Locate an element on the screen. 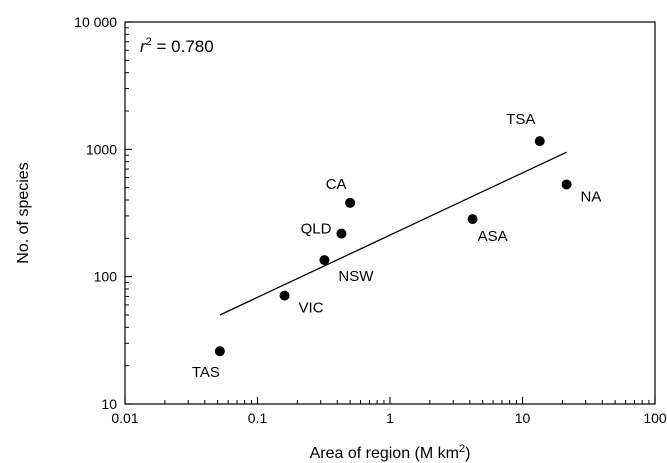 The height and width of the screenshot is (463, 667). x-tick-label: 1 is located at coordinates (390, 418).